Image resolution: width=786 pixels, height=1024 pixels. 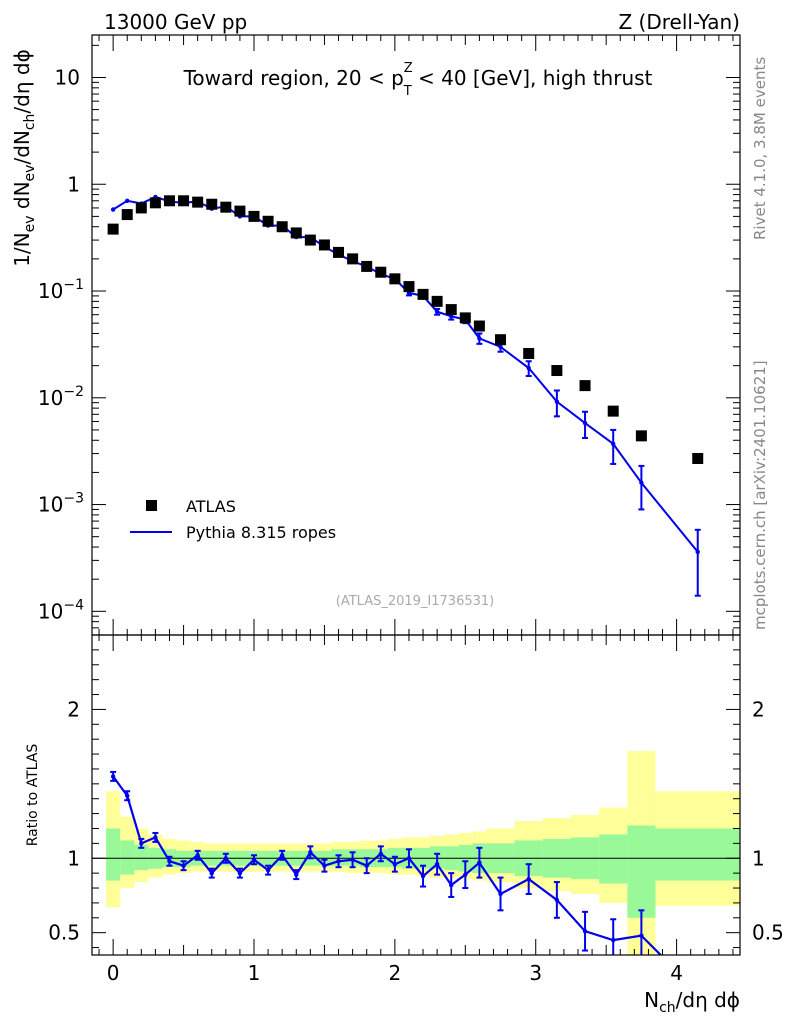 What do you see at coordinates (261, 532) in the screenshot?
I see `legend-mc-label: Pythia 8.315 ropes` at bounding box center [261, 532].